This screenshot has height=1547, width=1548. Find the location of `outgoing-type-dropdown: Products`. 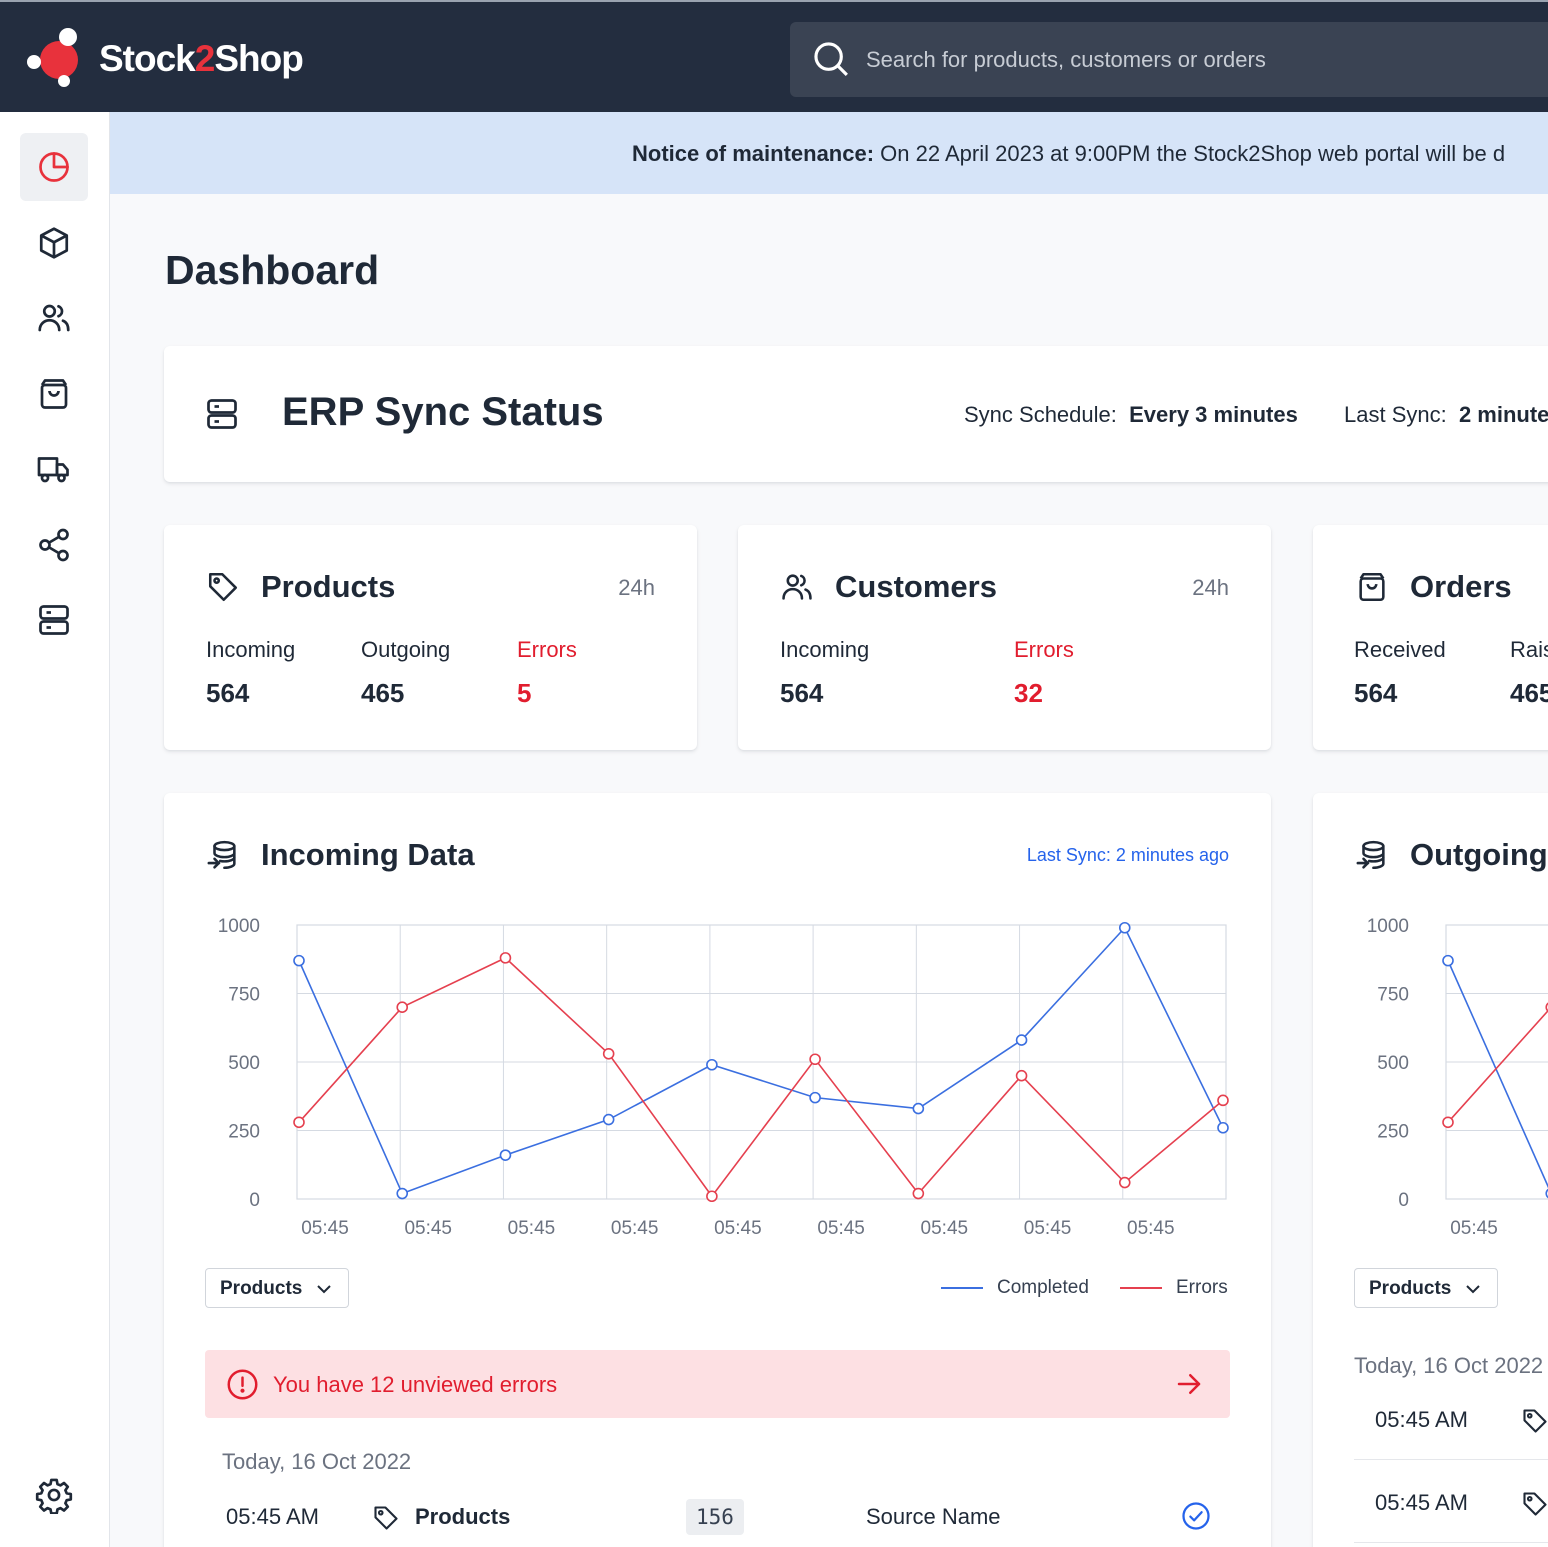

outgoing-type-dropdown: Products is located at coordinates (1426, 1288).